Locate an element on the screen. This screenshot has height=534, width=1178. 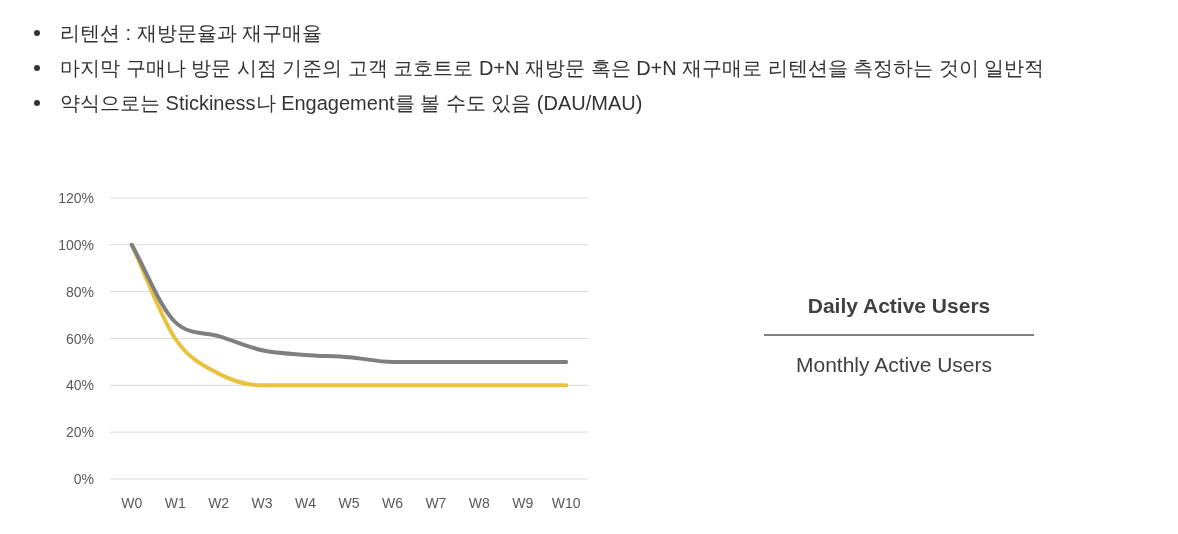
x-tick-label: W7 is located at coordinates (436, 503).